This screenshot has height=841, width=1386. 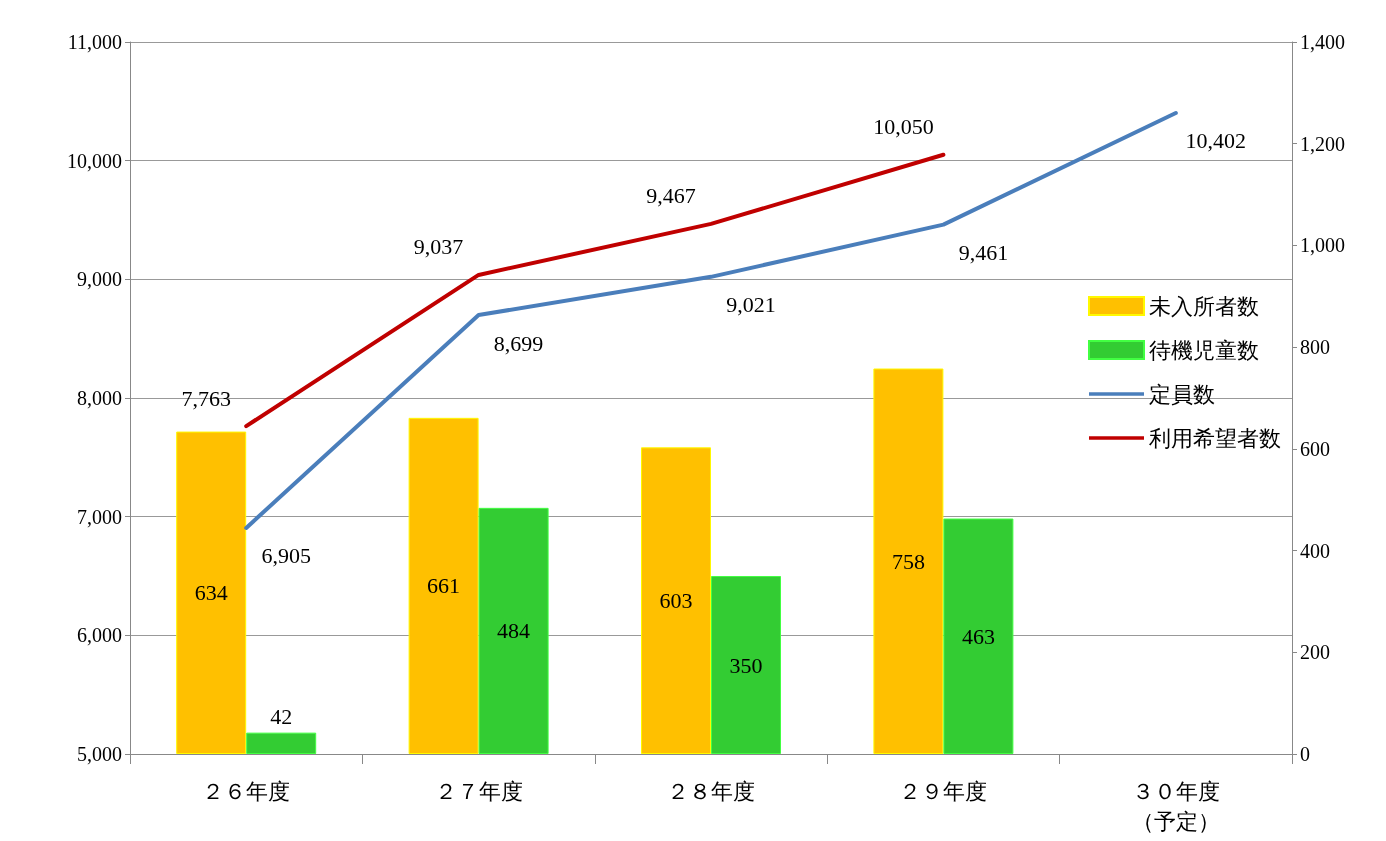 What do you see at coordinates (1322, 42) in the screenshot?
I see `y2-tick-label: 1,400` at bounding box center [1322, 42].